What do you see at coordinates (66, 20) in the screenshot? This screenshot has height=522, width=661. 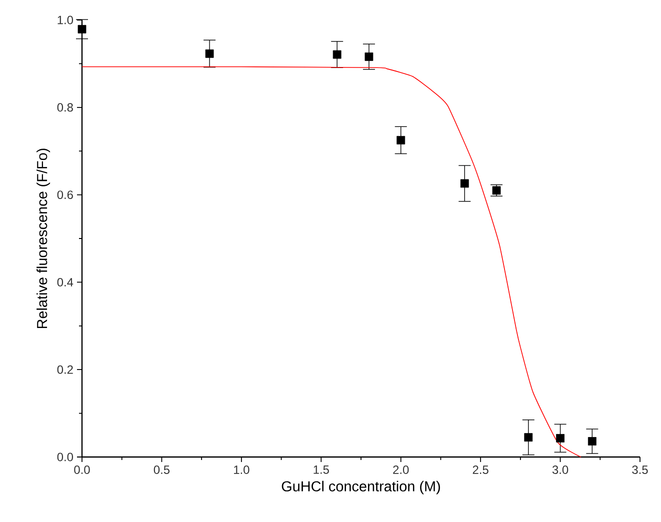 I see `y-tick-label: 1.0` at bounding box center [66, 20].